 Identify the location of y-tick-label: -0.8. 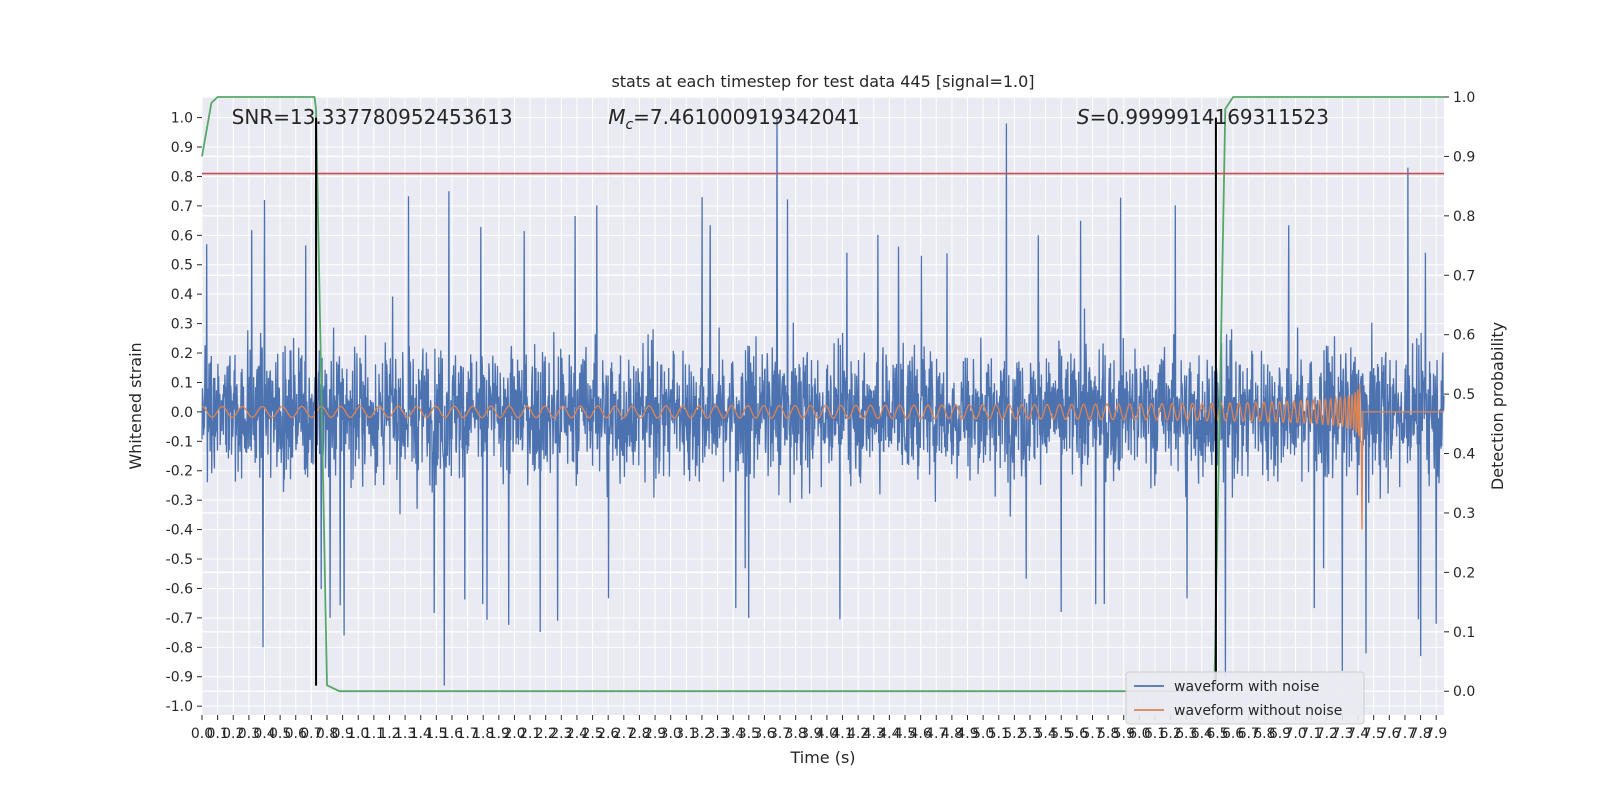
(179, 648).